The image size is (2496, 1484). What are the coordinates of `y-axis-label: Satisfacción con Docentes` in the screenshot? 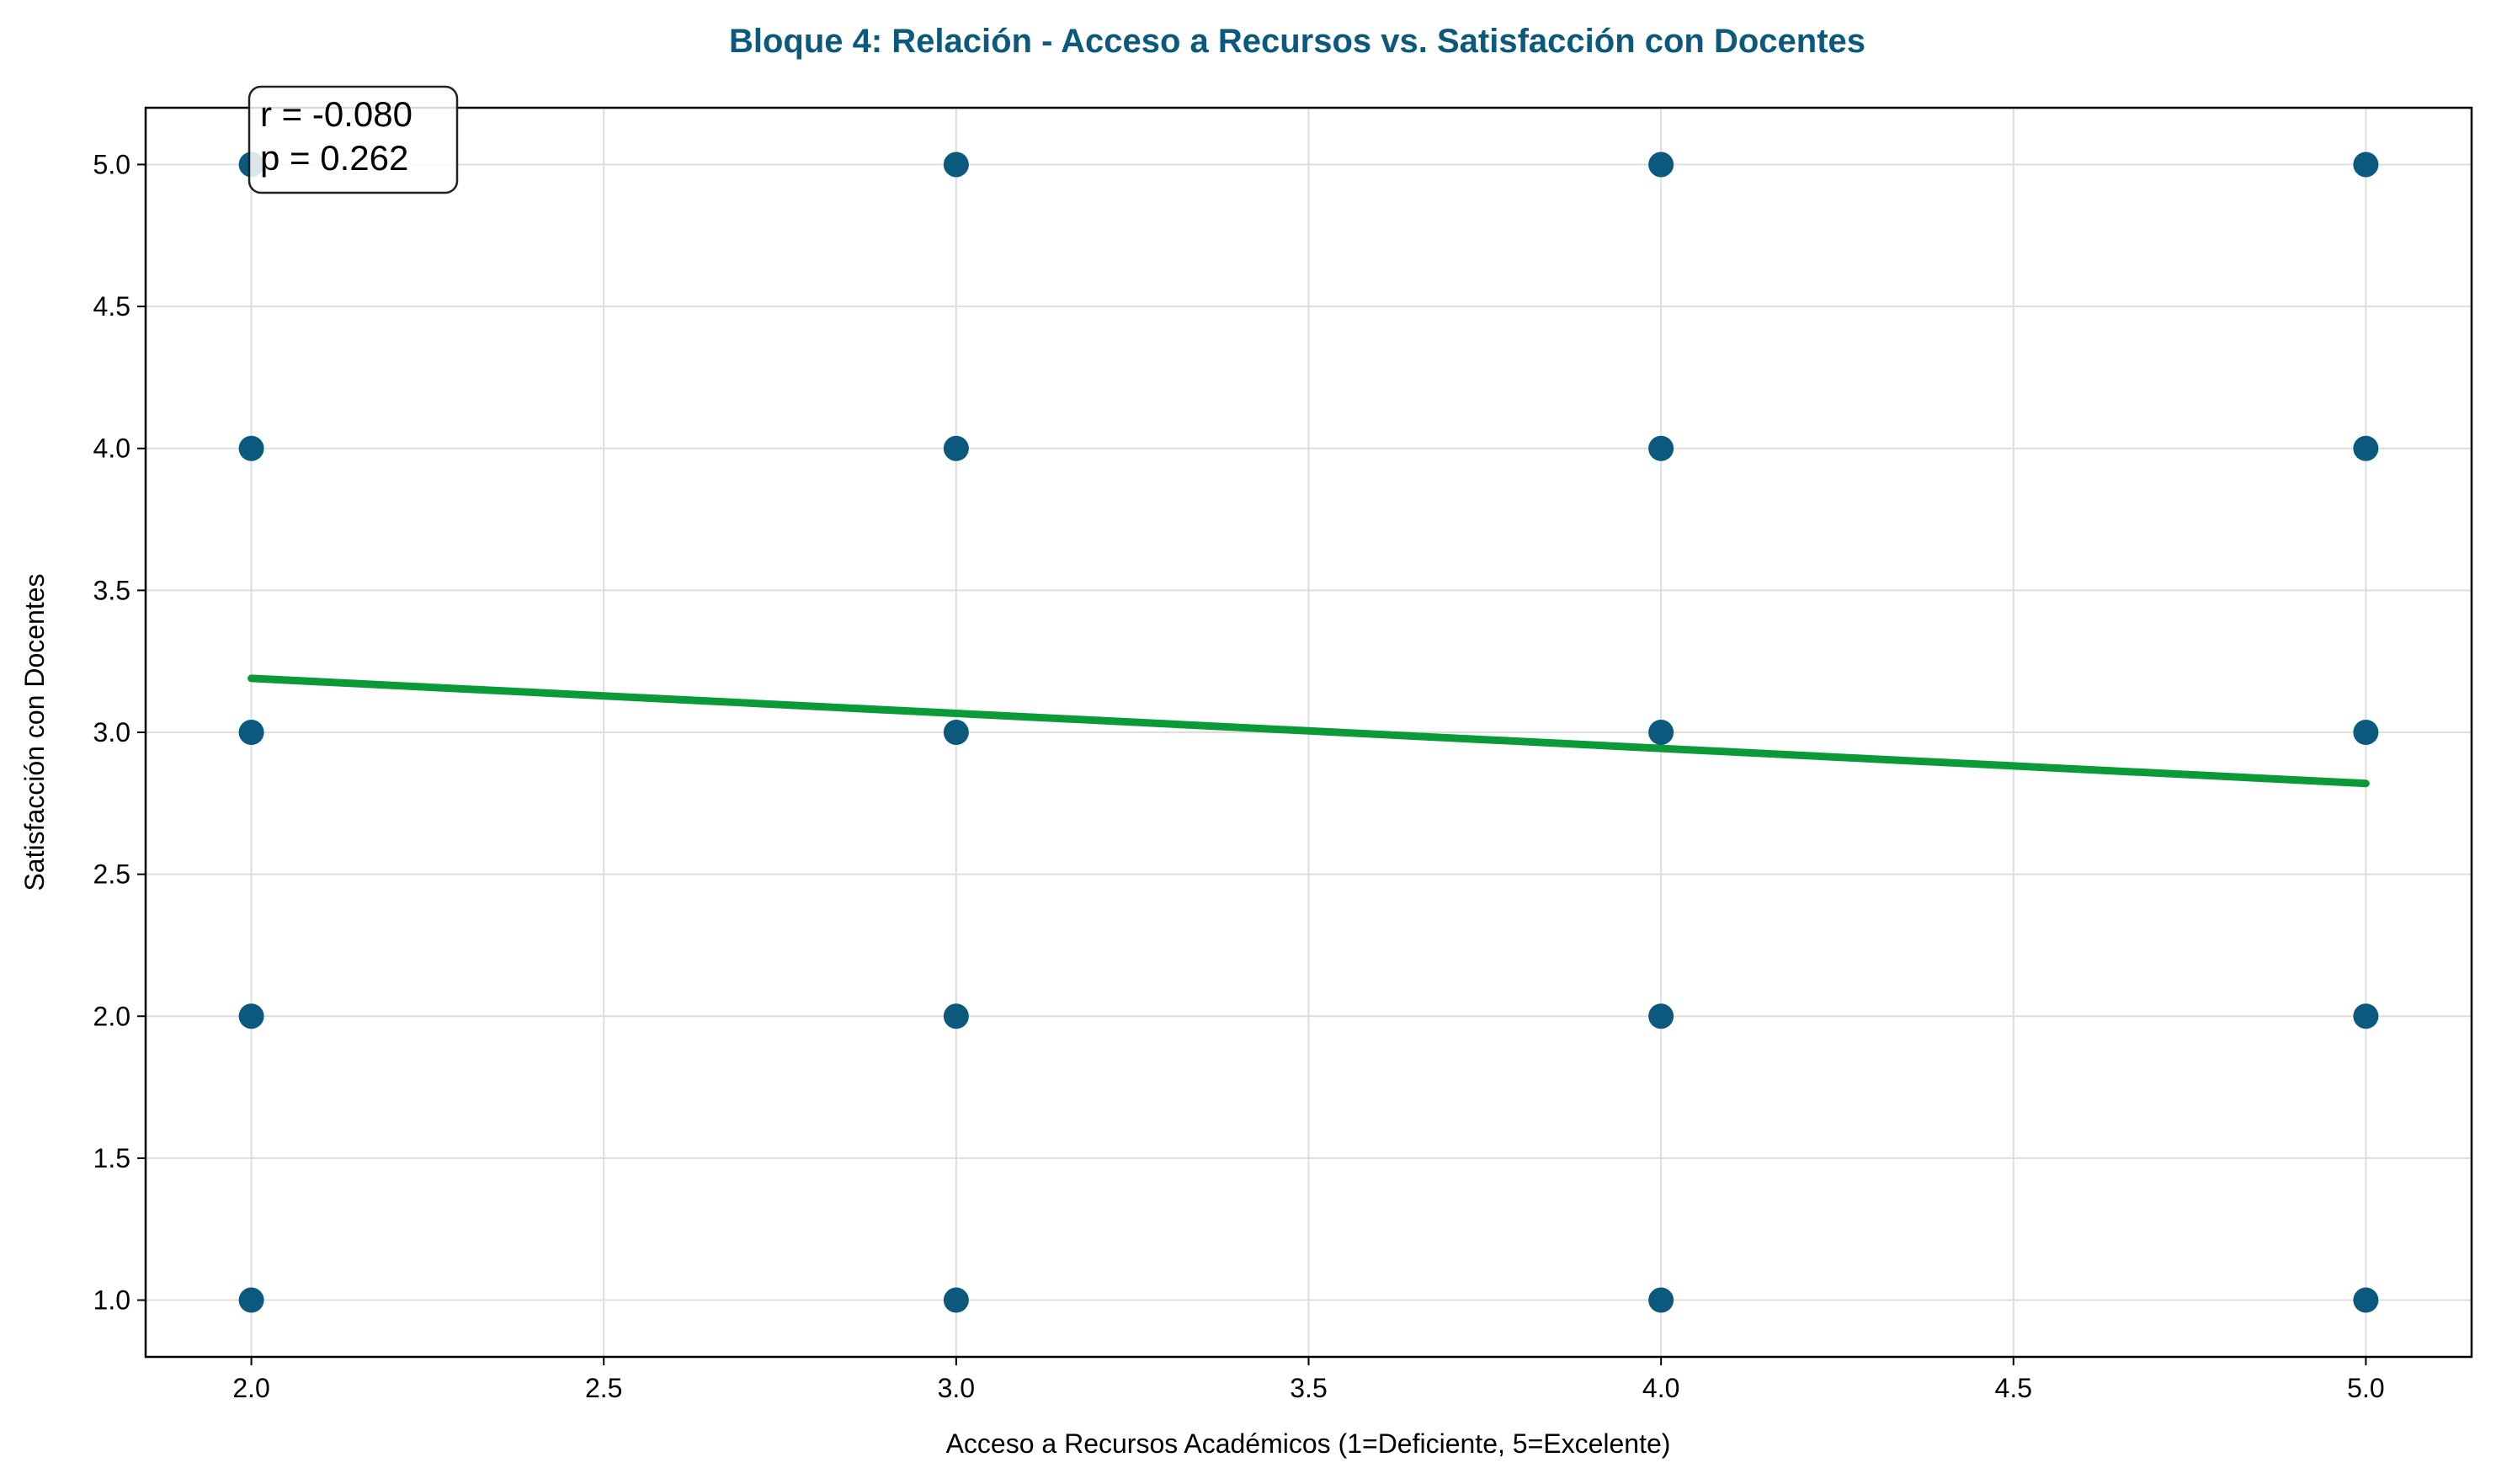 It's located at (34, 732).